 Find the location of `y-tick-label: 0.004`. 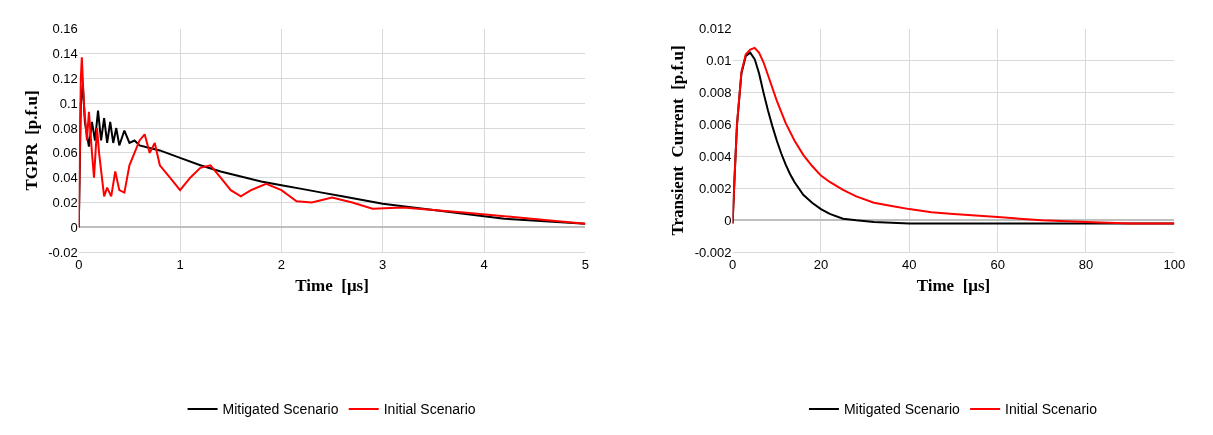

y-tick-label: 0.004 is located at coordinates (715, 156).